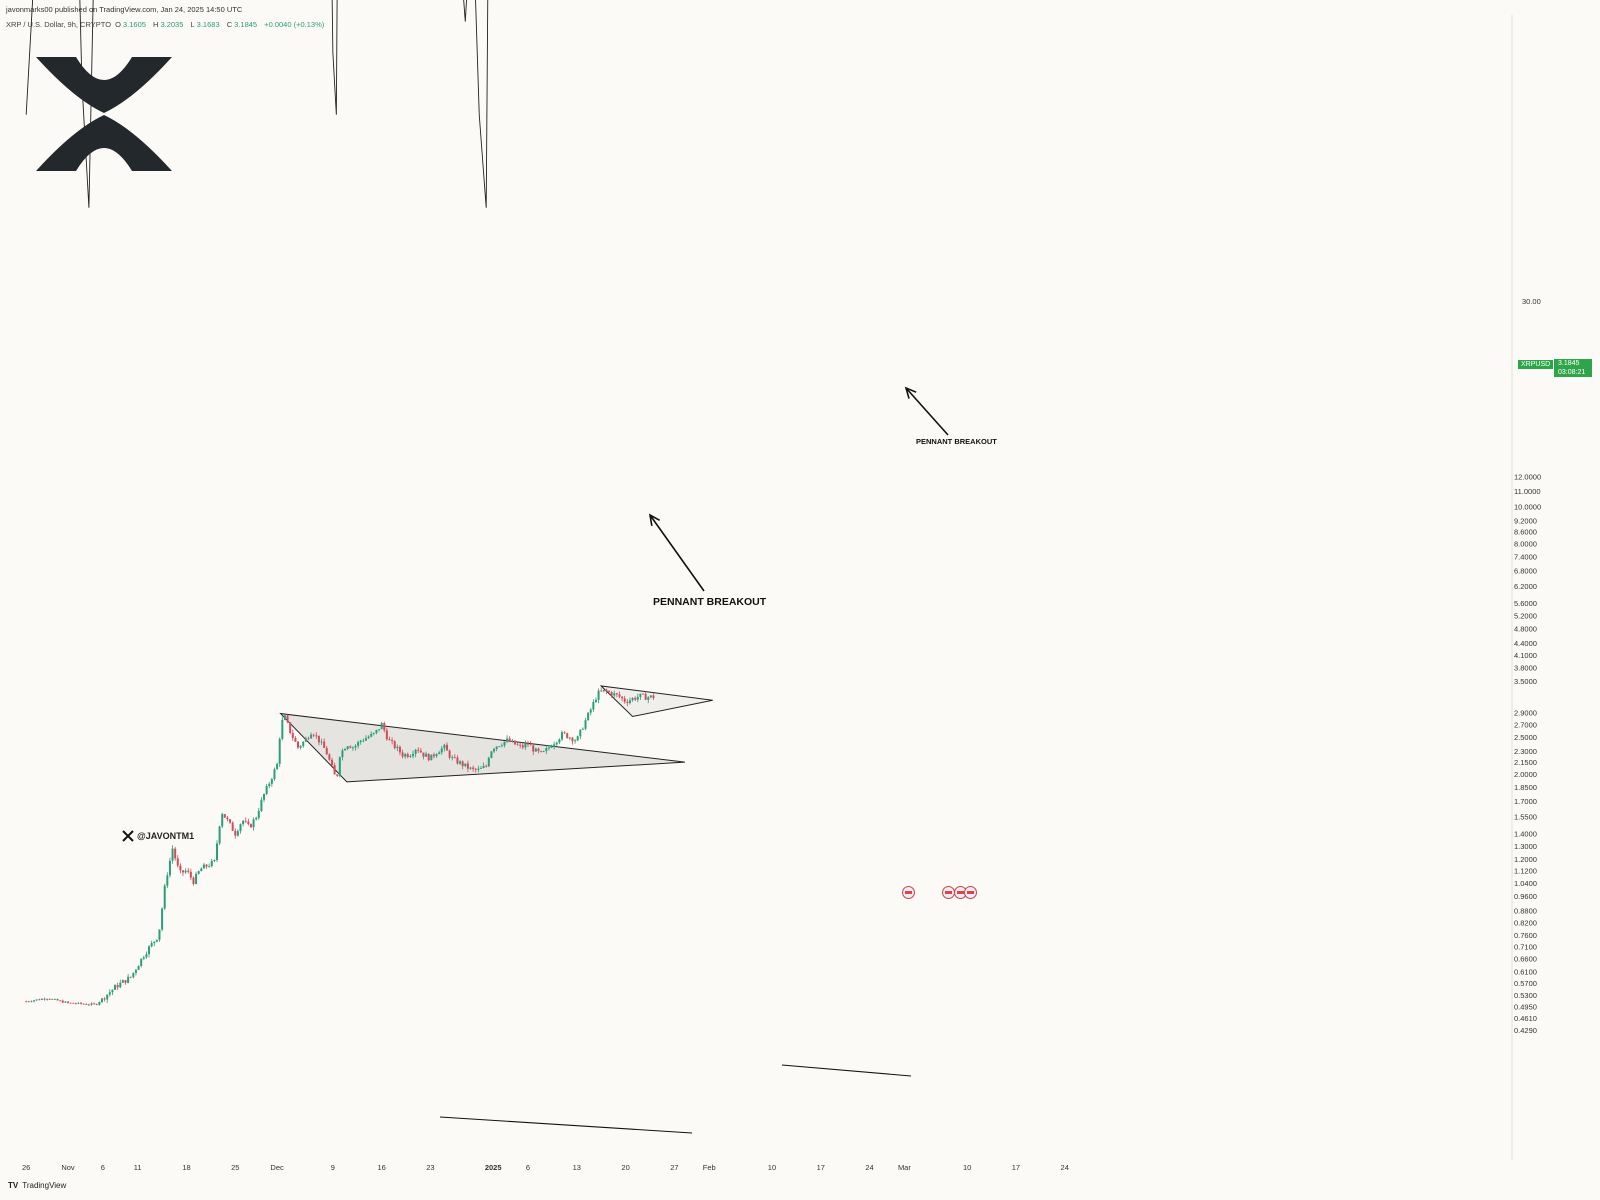 This screenshot has height=1200, width=1600. Describe the element at coordinates (1016, 1167) in the screenshot. I see `time-tick-label: 17` at that location.